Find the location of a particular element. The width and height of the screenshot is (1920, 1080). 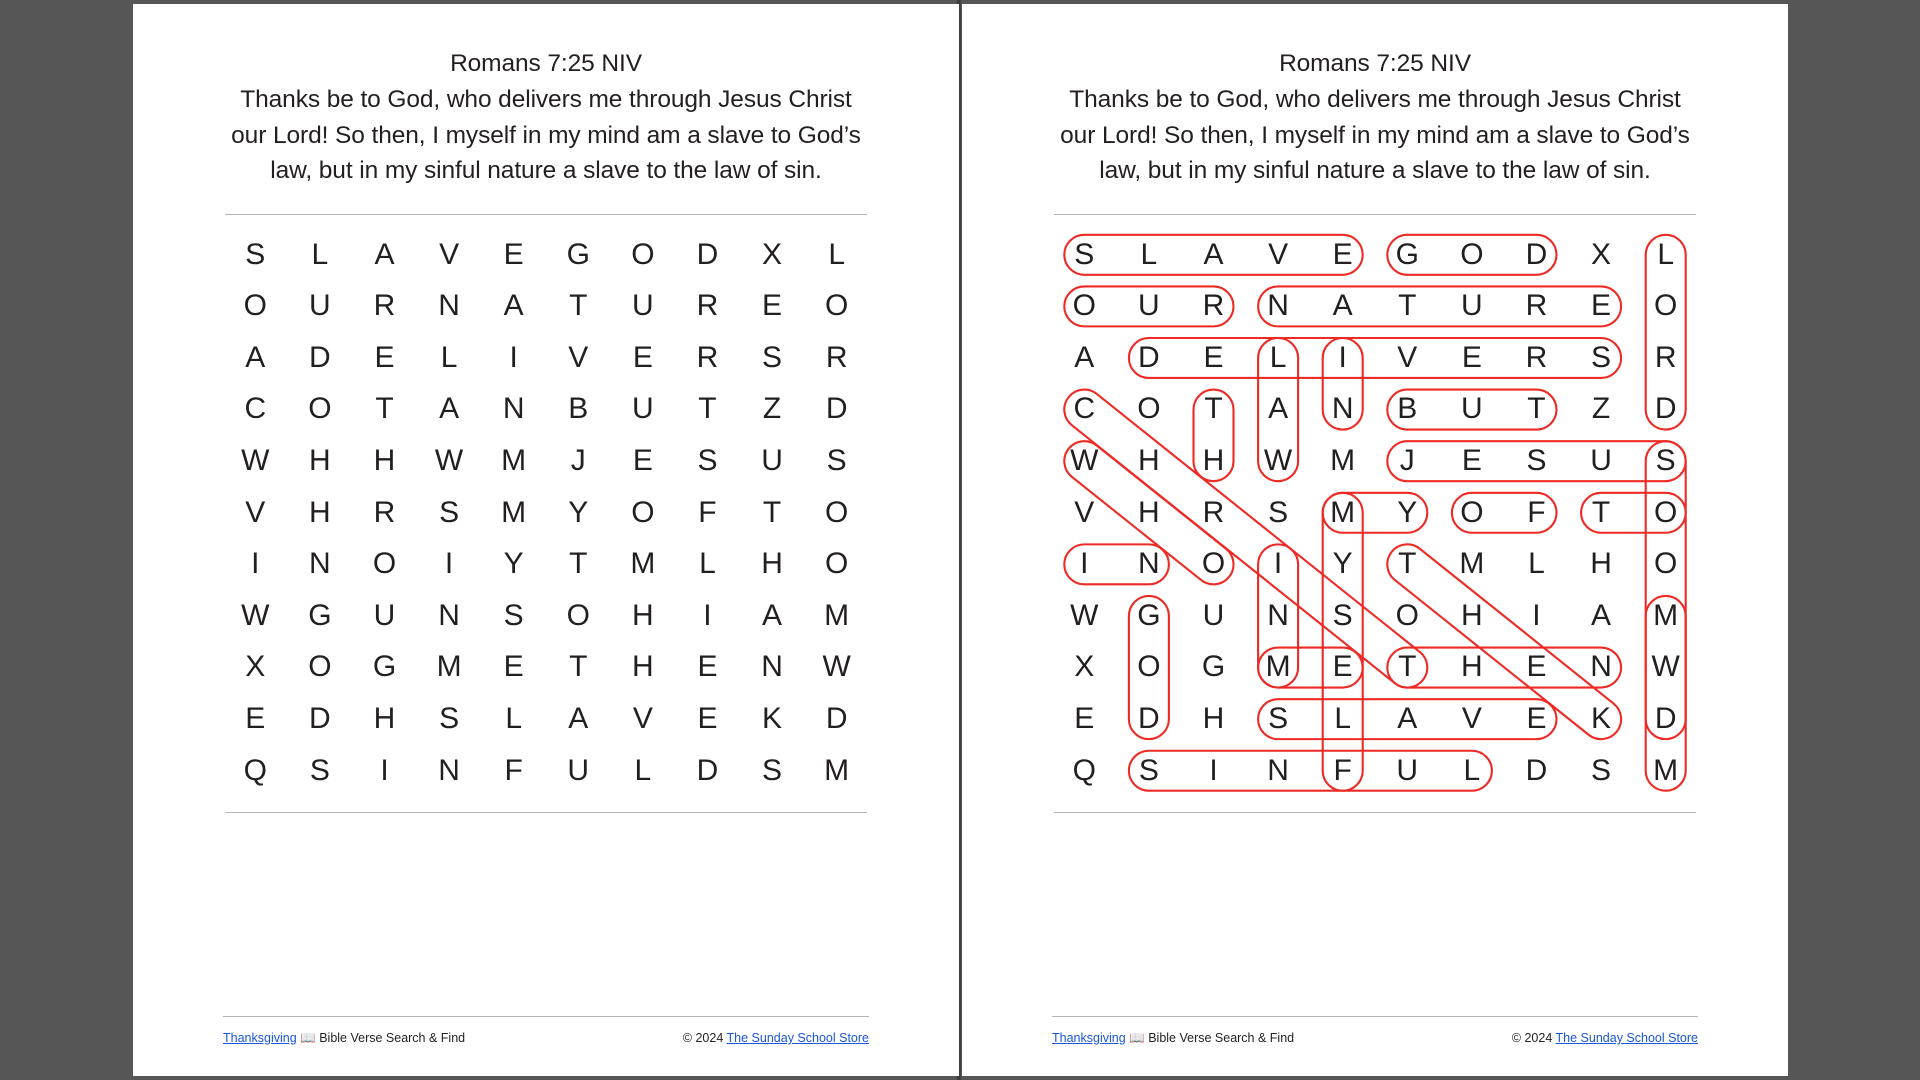

grid-cell: J is located at coordinates (578, 461).